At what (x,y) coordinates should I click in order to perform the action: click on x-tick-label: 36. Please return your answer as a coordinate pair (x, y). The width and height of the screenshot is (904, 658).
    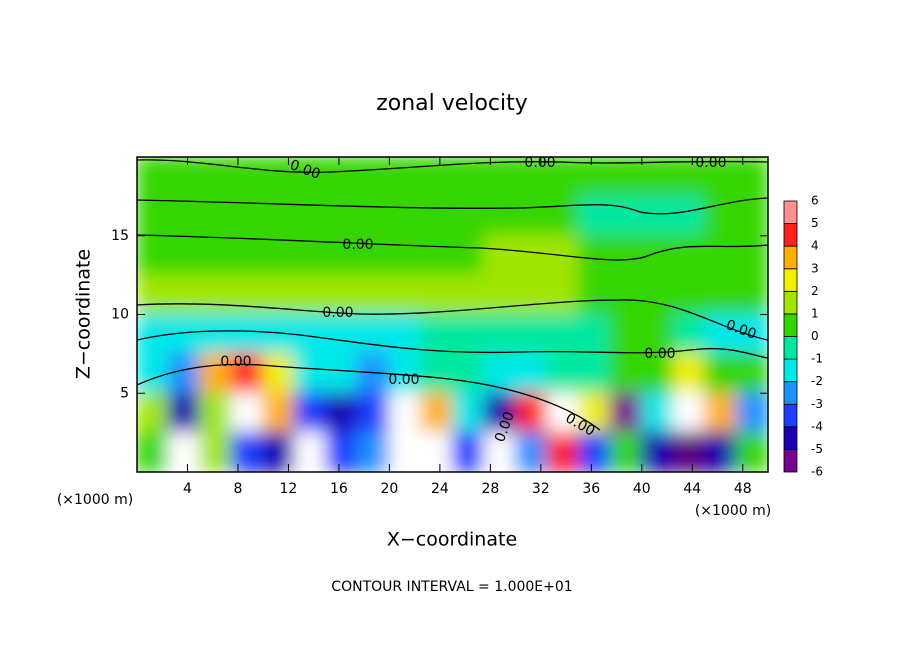
    Looking at the image, I should click on (591, 489).